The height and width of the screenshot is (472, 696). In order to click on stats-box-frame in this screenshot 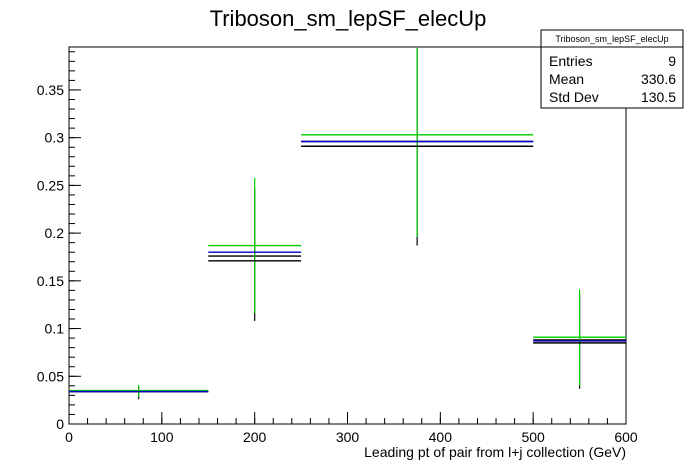, I will do `click(612, 69)`.